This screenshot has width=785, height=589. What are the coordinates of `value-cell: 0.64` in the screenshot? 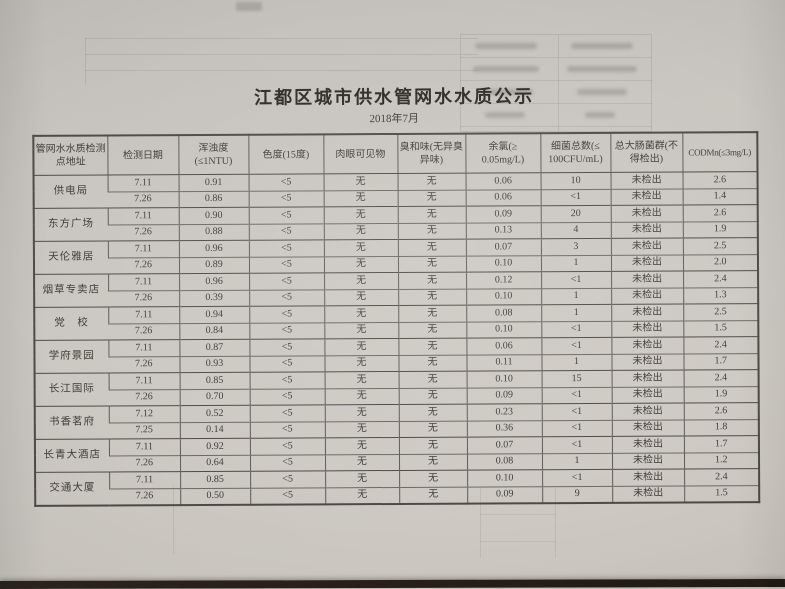 It's located at (215, 463).